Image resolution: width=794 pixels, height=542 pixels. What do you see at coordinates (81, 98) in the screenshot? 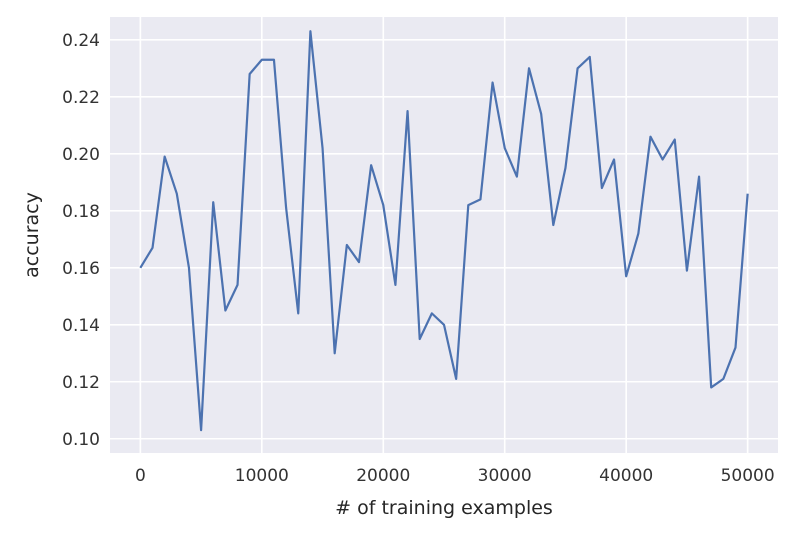
I see `y-tick-label: 0.22` at bounding box center [81, 98].